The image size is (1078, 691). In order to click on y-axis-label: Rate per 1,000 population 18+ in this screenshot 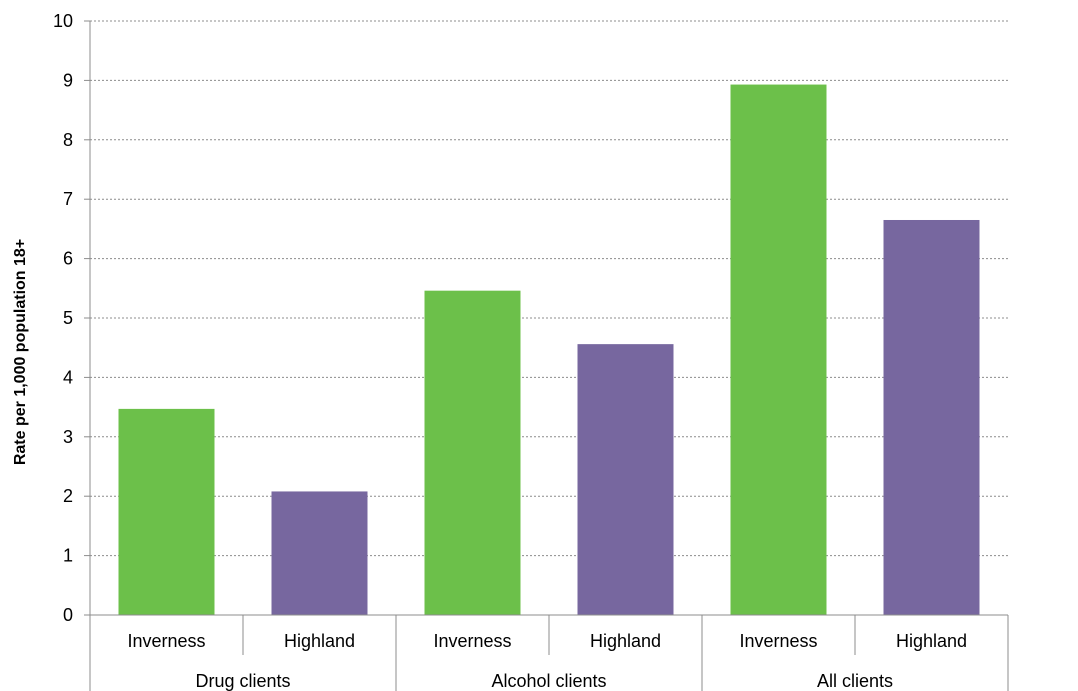, I will do `click(20, 352)`.